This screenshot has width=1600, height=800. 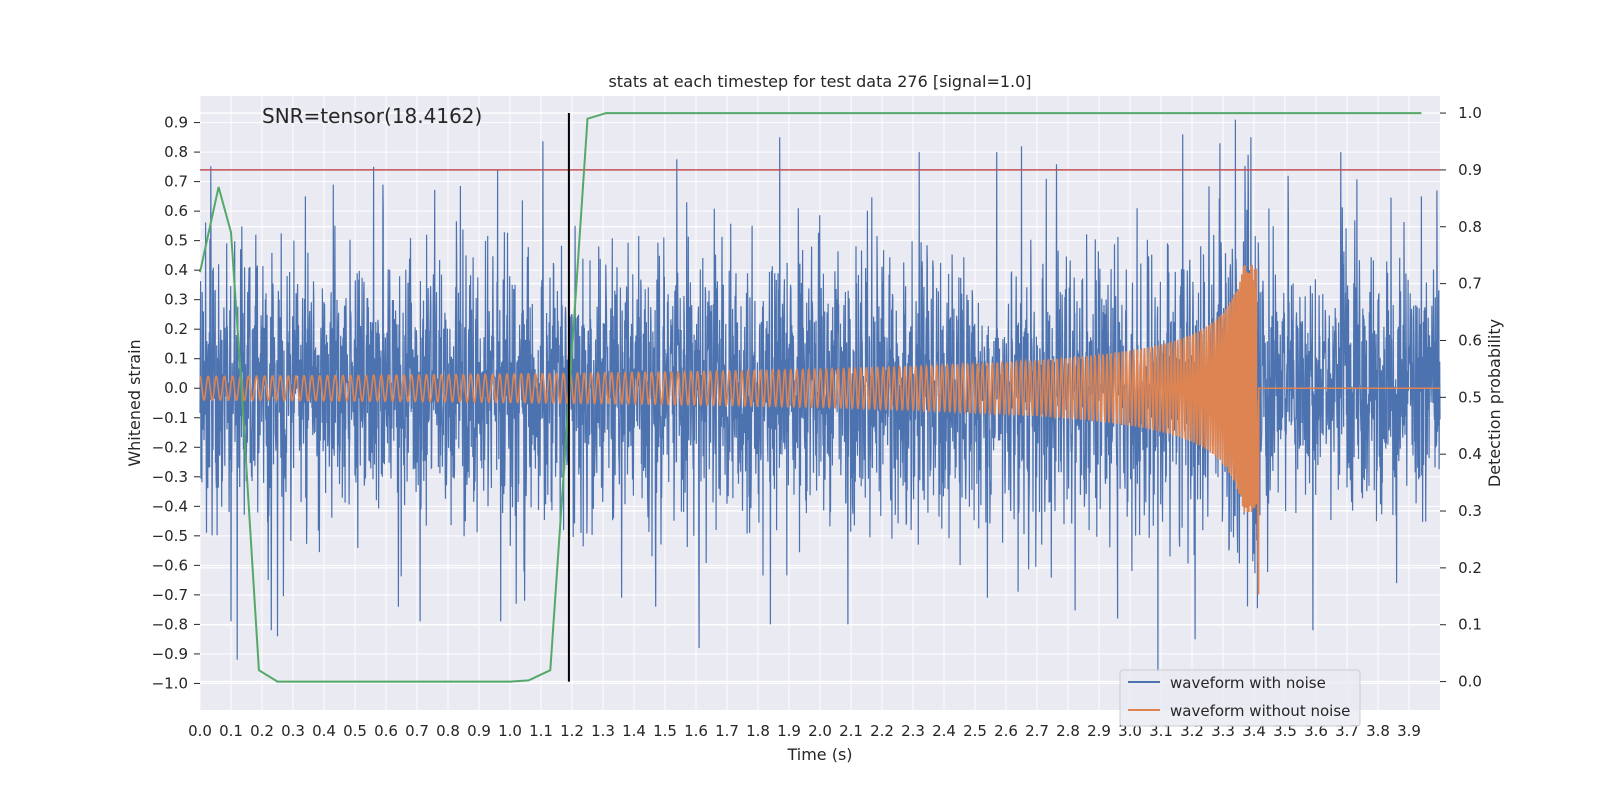 What do you see at coordinates (170, 595) in the screenshot?
I see `y-tick-label: −0.7` at bounding box center [170, 595].